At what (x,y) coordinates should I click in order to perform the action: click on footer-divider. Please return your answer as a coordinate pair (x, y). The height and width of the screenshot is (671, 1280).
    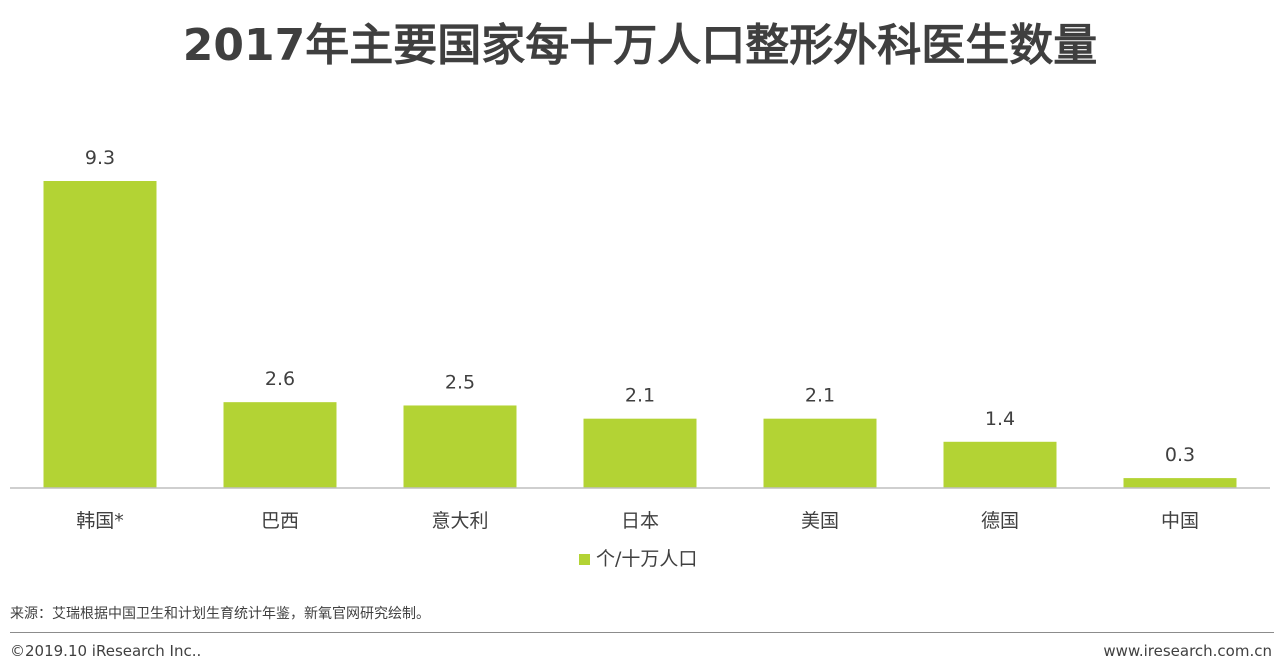
    Looking at the image, I should click on (642, 632).